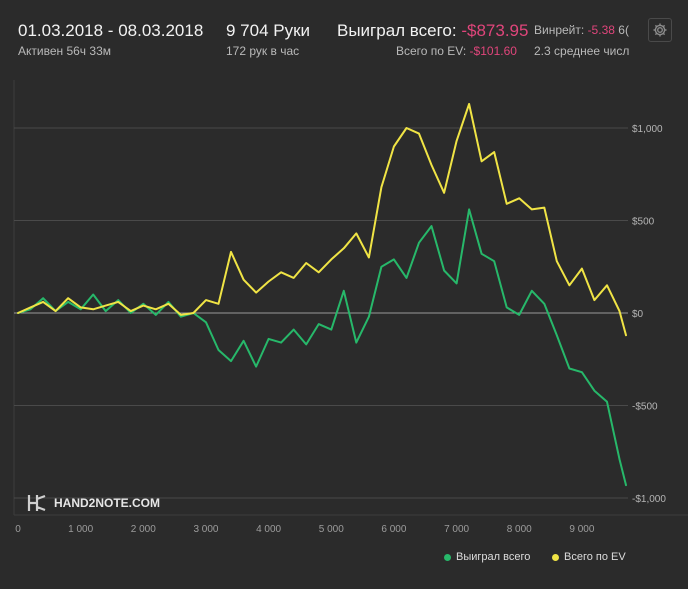 This screenshot has height=589, width=700. I want to click on x-tick-label: 3 000, so click(205, 529).